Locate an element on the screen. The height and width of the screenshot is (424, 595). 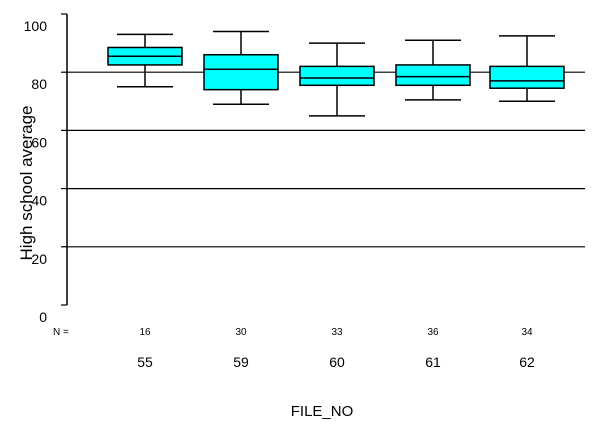
y-tick-label: 40 is located at coordinates (39, 201).